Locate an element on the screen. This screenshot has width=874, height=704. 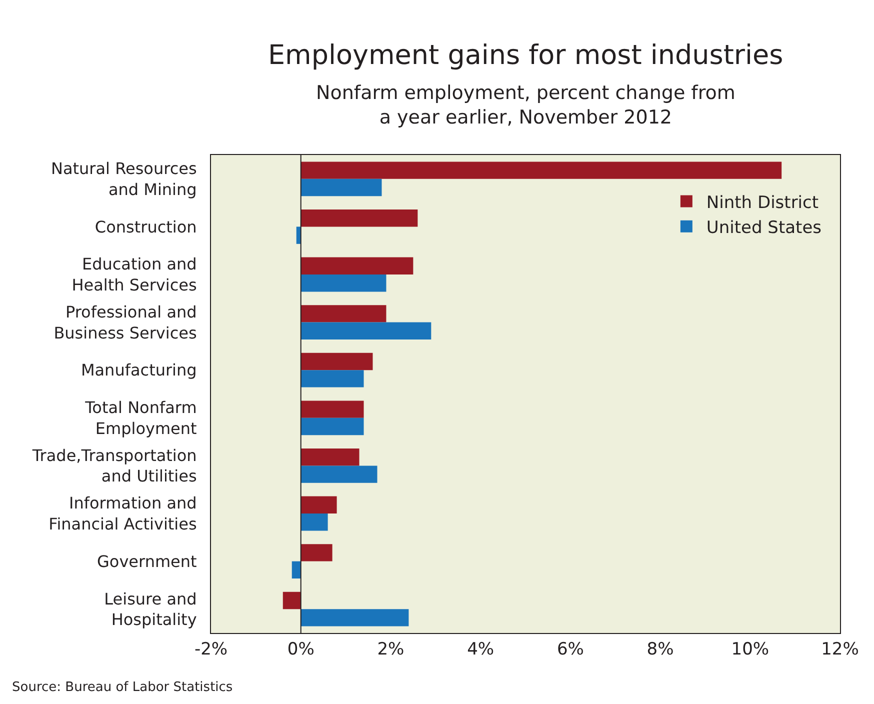
source-note: Source: Bureau of Labor Statistics is located at coordinates (122, 687).